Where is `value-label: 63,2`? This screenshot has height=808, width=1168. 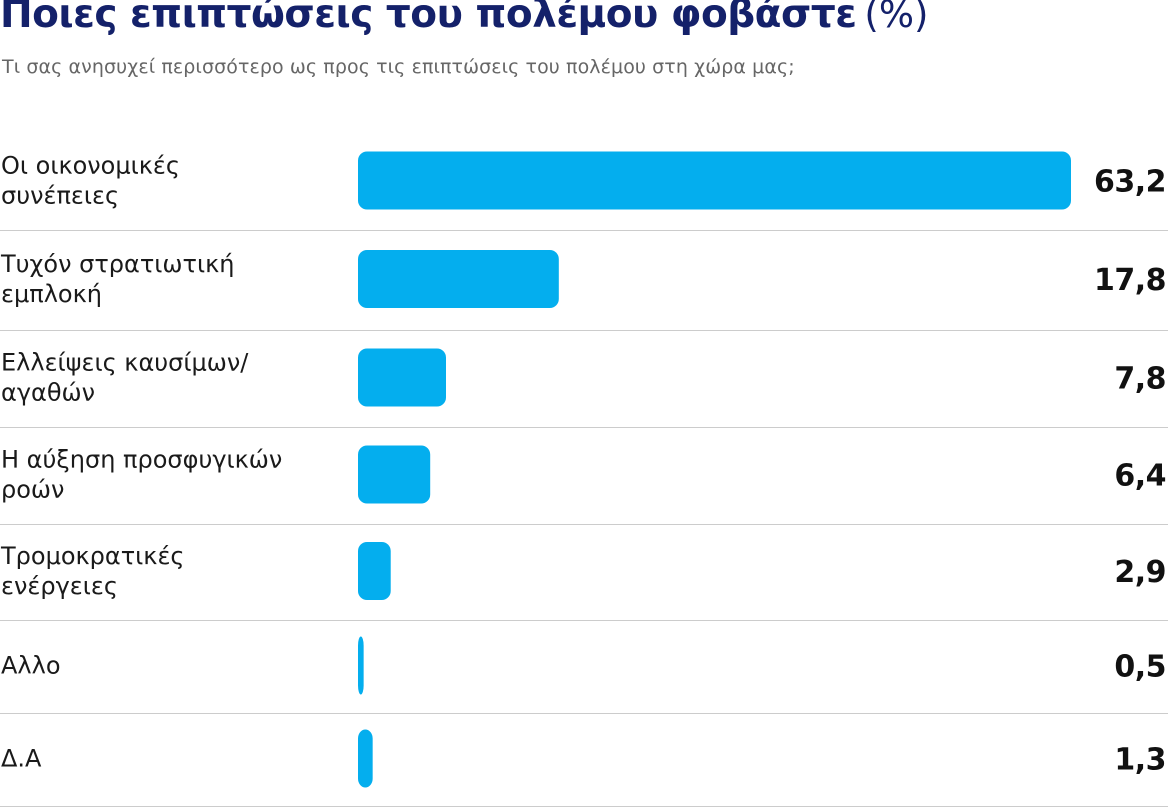
value-label: 63,2 is located at coordinates (1130, 182).